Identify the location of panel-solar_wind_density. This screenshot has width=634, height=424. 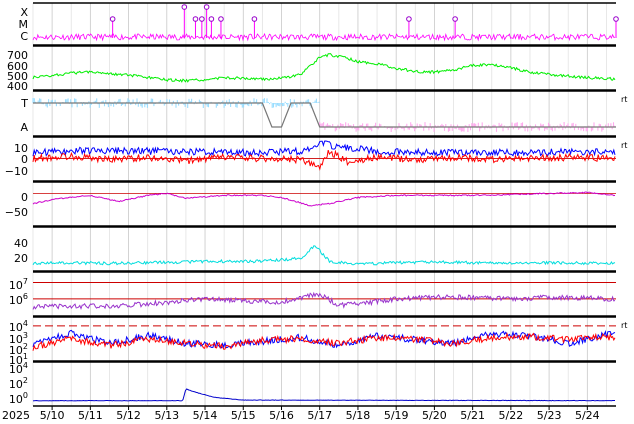
(324, 249).